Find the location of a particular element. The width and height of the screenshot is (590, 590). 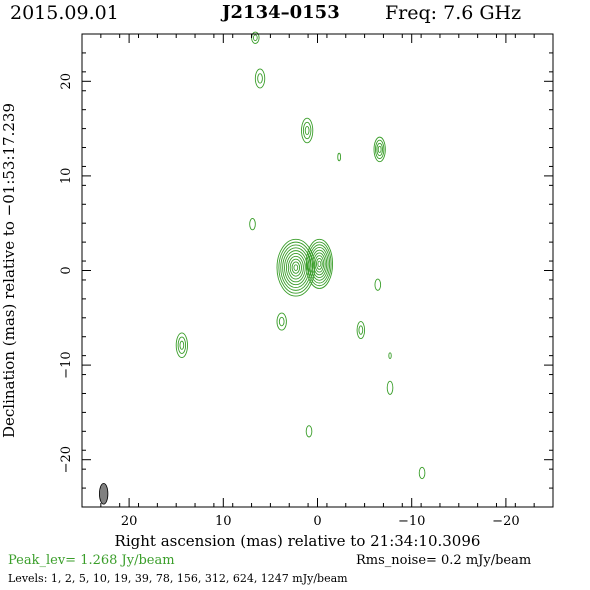

y-tick-label: 10 is located at coordinates (66, 176).